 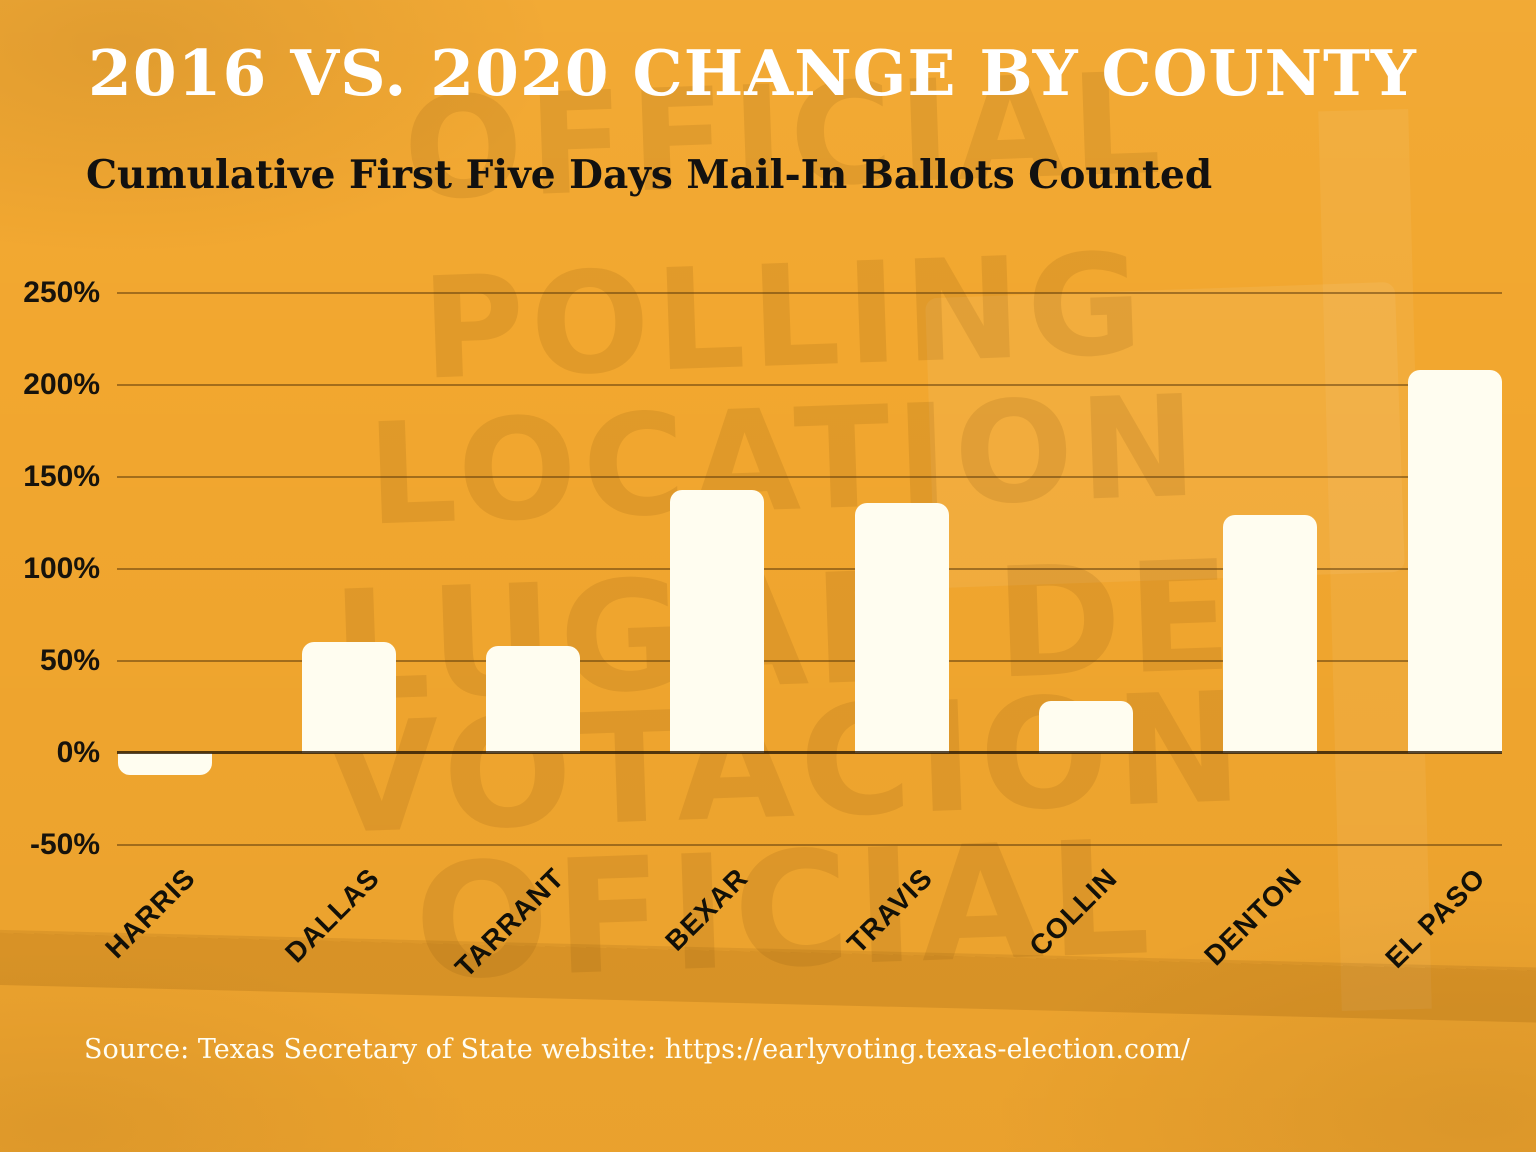 I want to click on bar-tarrant, so click(x=533, y=699).